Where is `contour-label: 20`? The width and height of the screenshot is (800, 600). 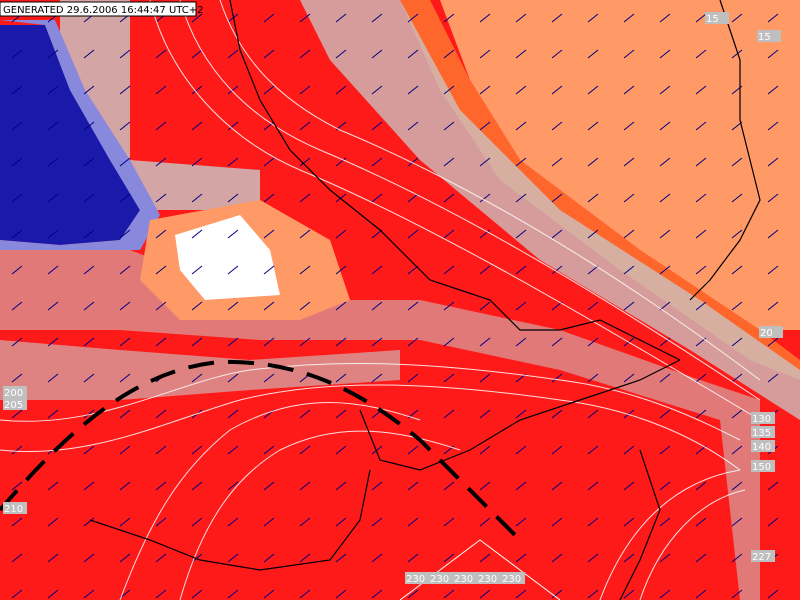
contour-label: 20 is located at coordinates (766, 333).